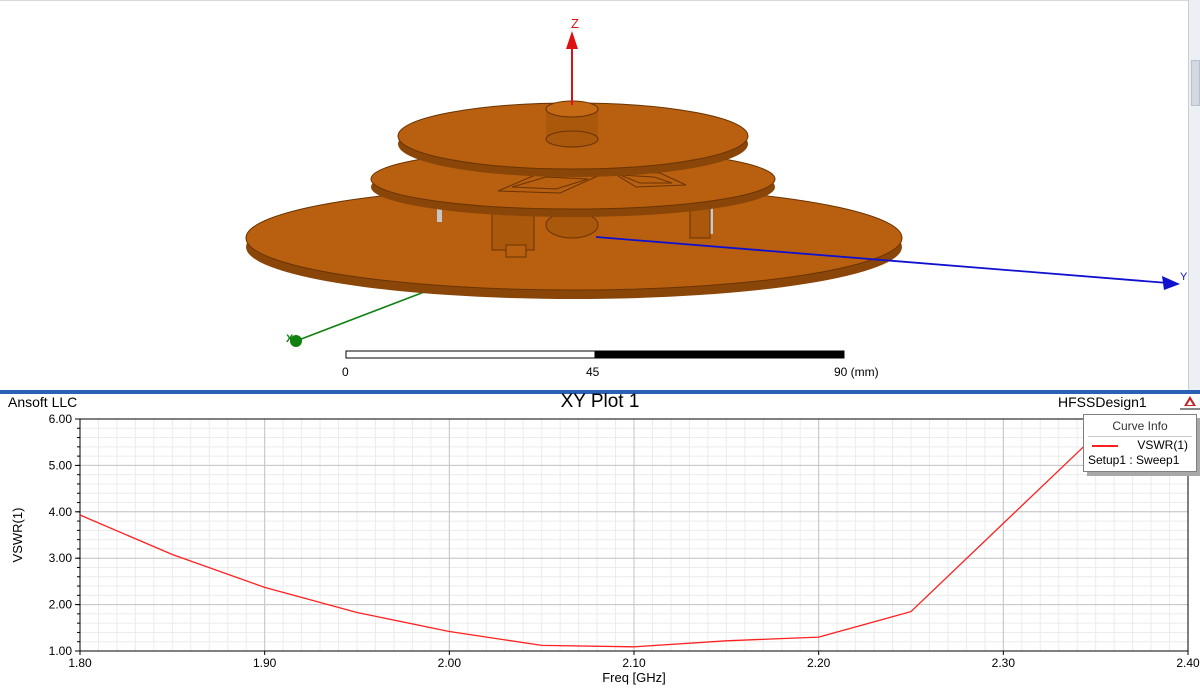  I want to click on x-tick-label: 2.10, so click(634, 663).